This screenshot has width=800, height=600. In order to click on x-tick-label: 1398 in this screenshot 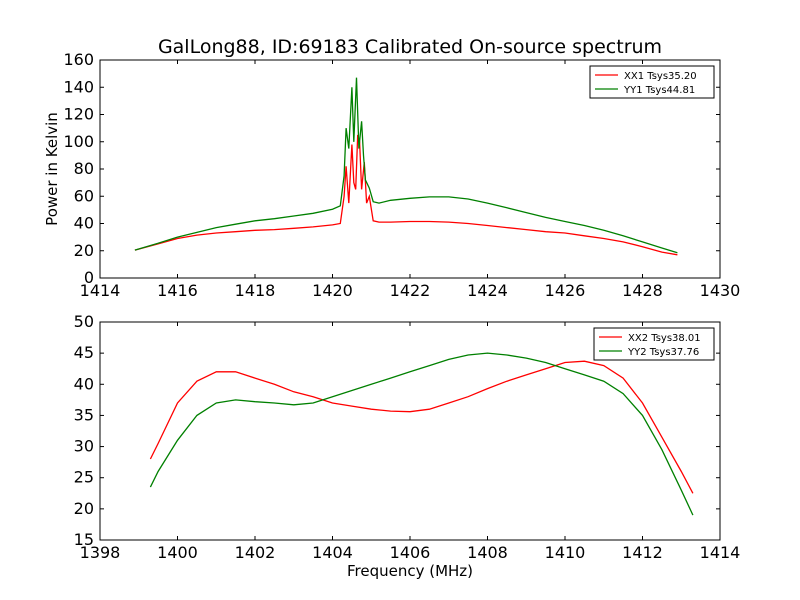, I will do `click(100, 552)`.